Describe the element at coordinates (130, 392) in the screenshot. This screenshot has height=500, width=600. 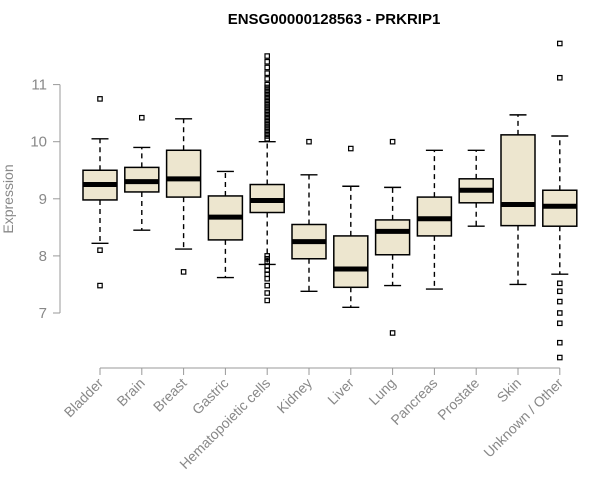
I see `x-tick-label: Brain` at that location.